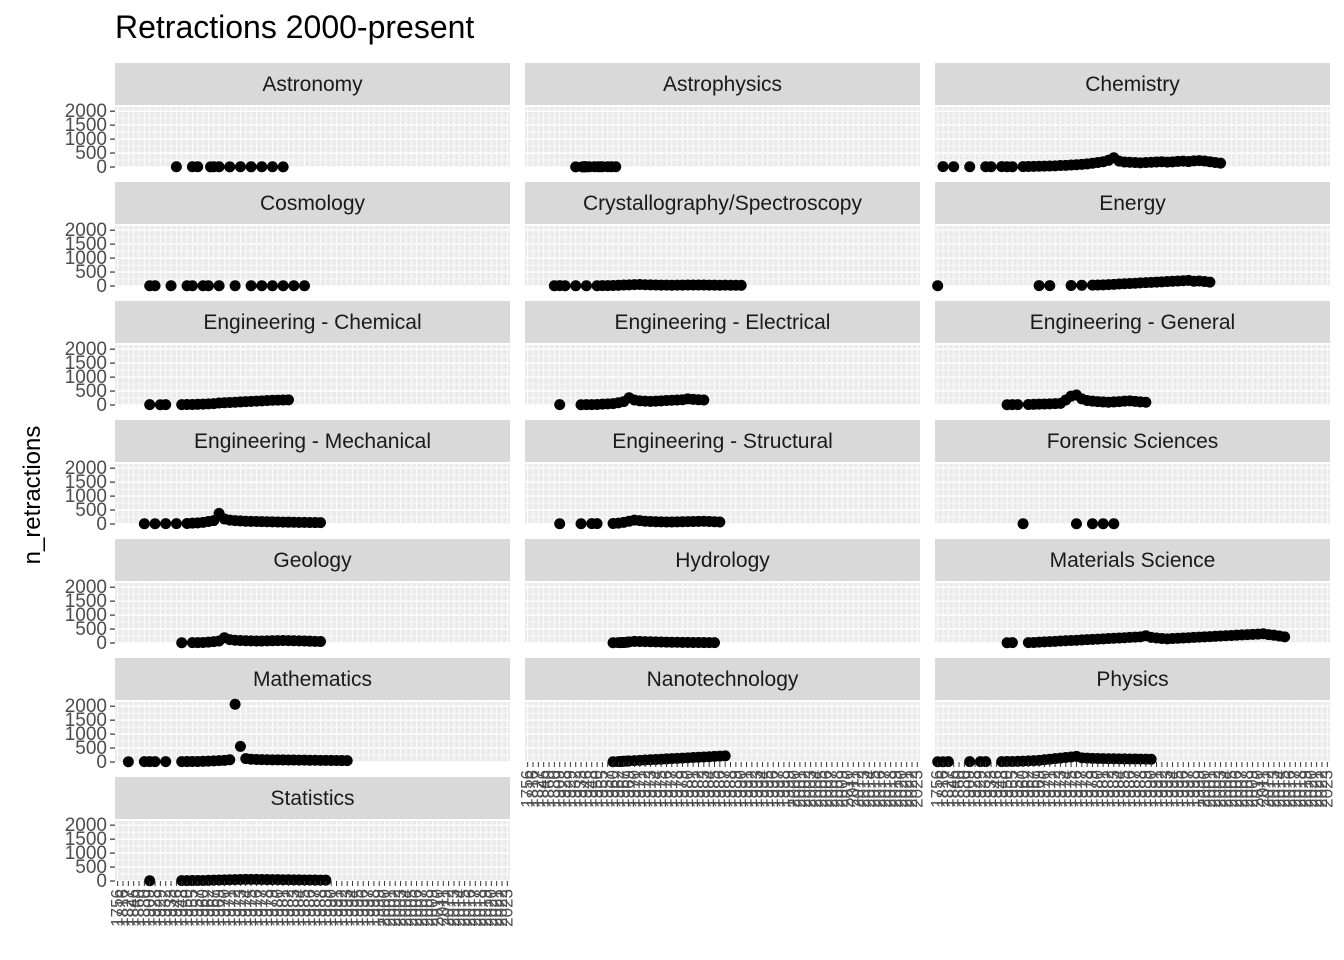  Describe the element at coordinates (207, 908) in the screenshot. I see `x-tick-label: 1962` at that location.